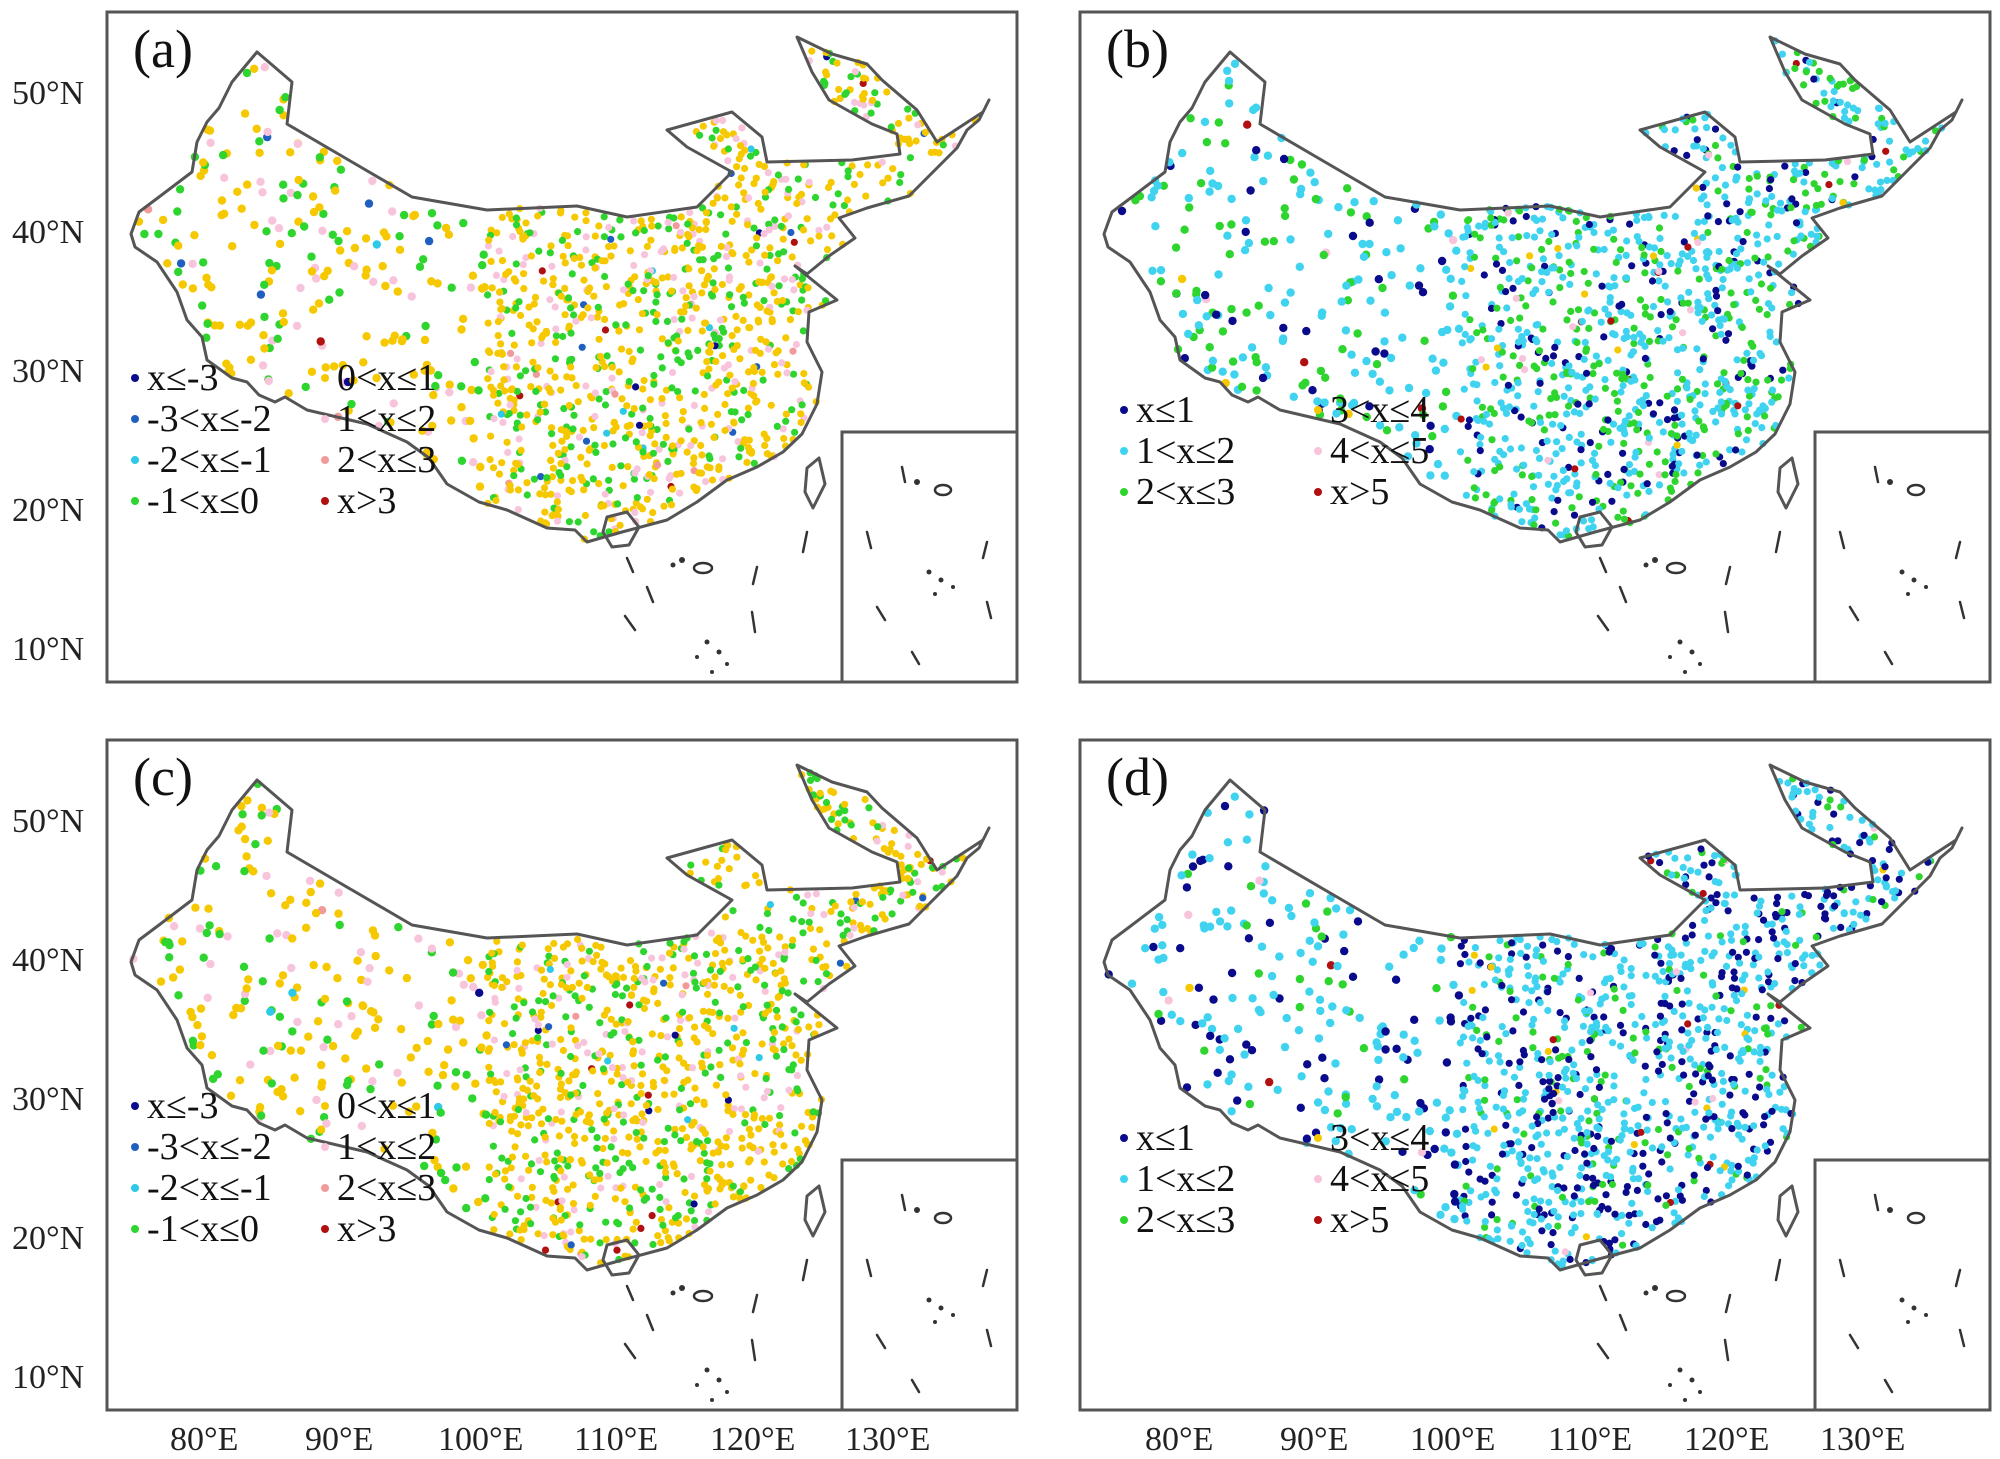 The image size is (2000, 1459). I want to click on panel-label: (b), so click(1137, 49).